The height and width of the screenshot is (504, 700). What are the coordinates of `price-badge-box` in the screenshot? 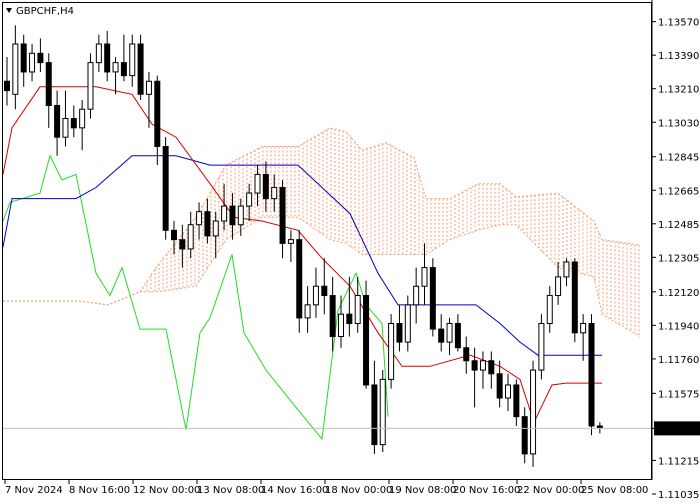 It's located at (677, 428).